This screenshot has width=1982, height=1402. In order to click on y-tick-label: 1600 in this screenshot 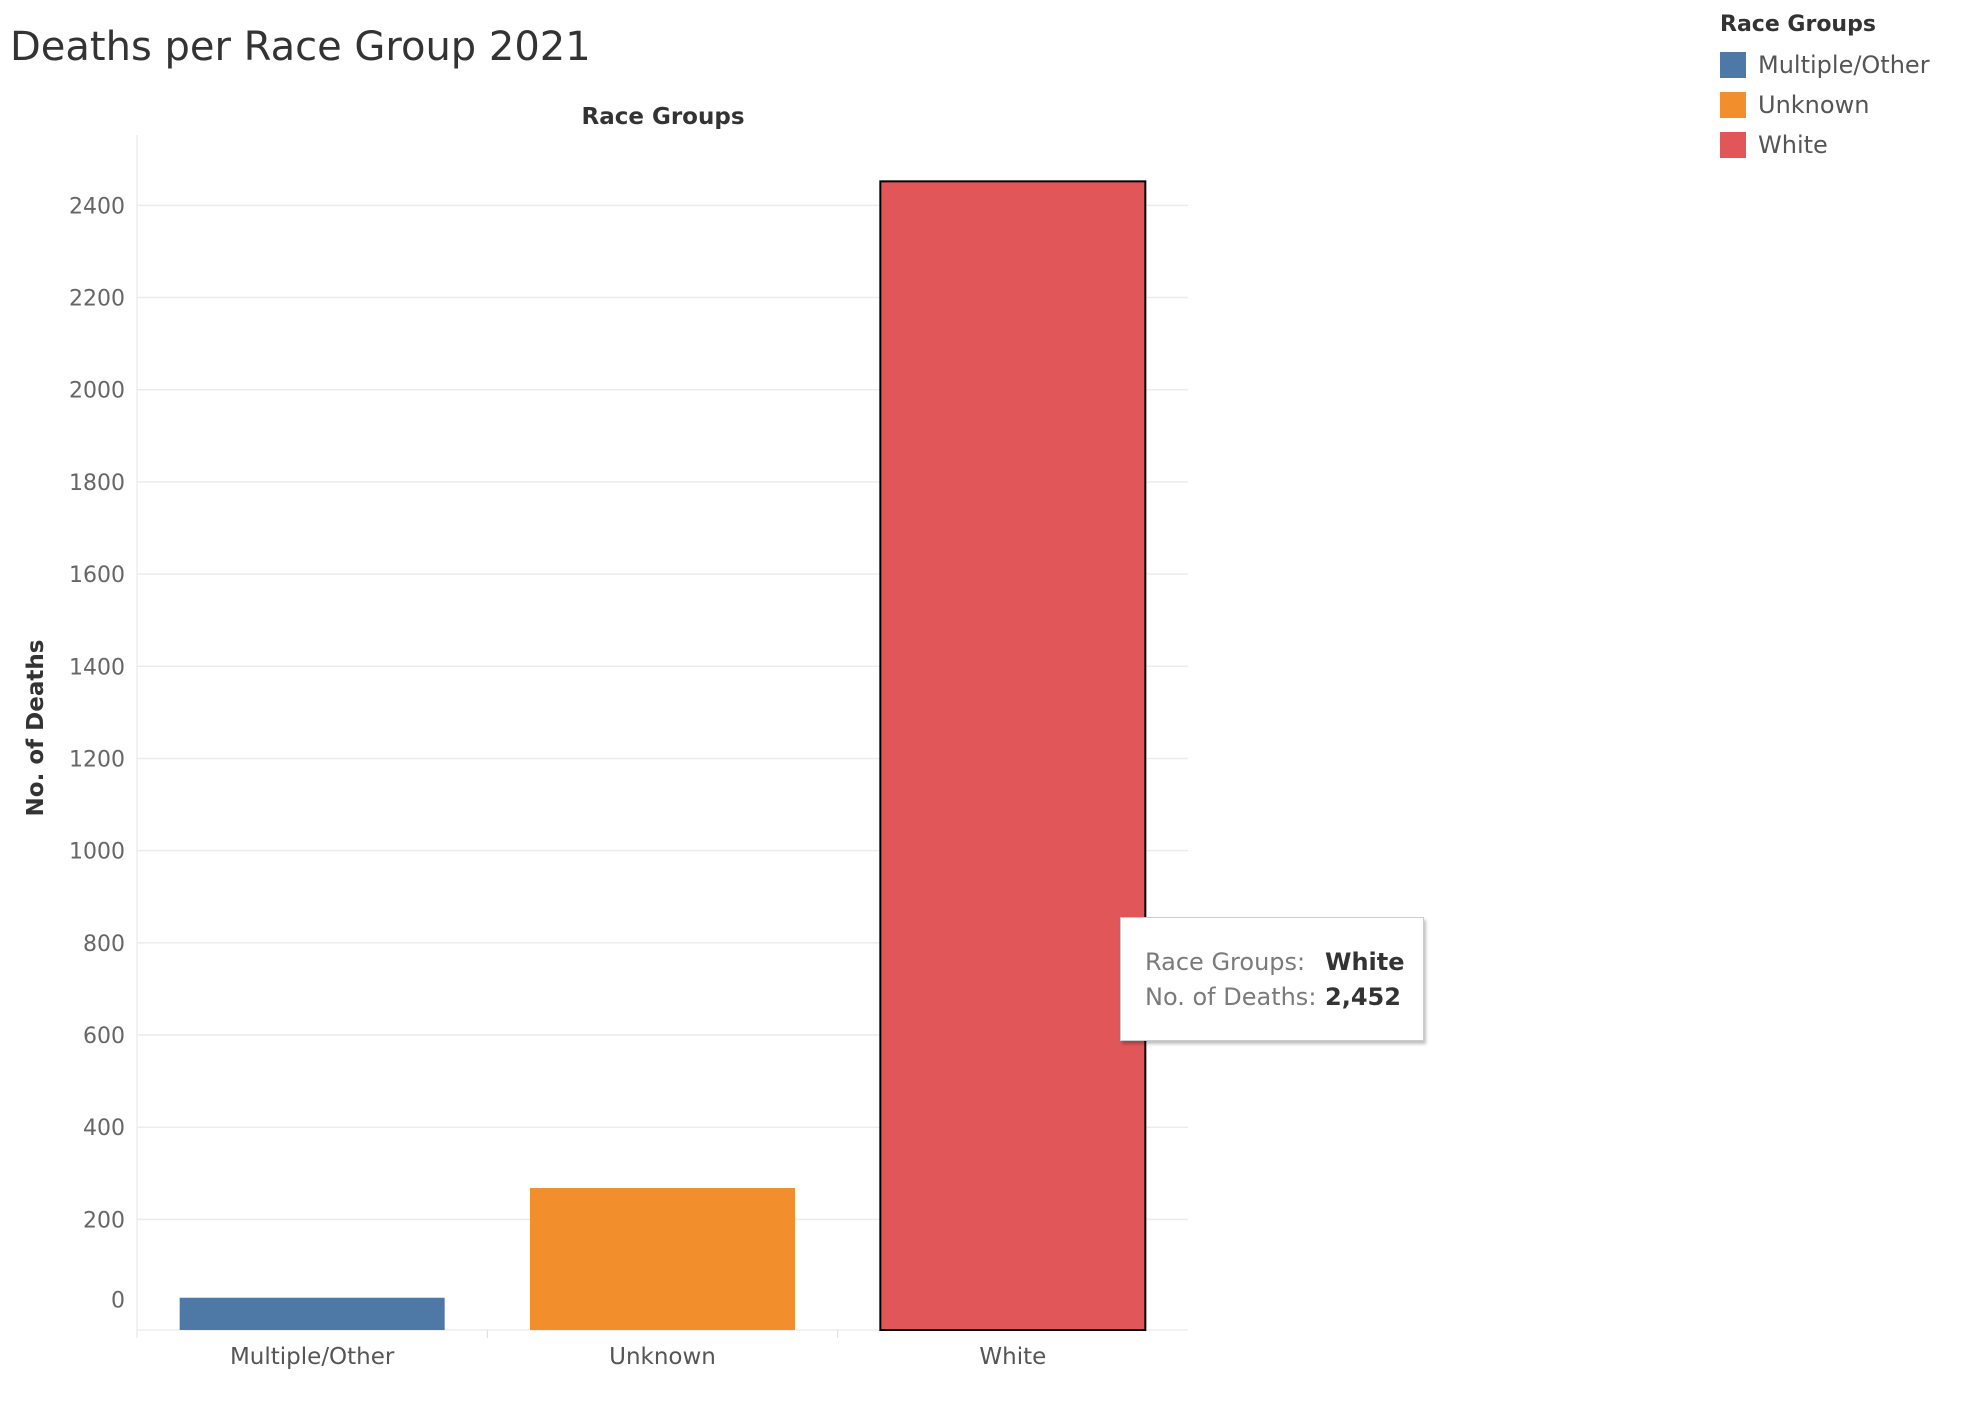, I will do `click(97, 575)`.